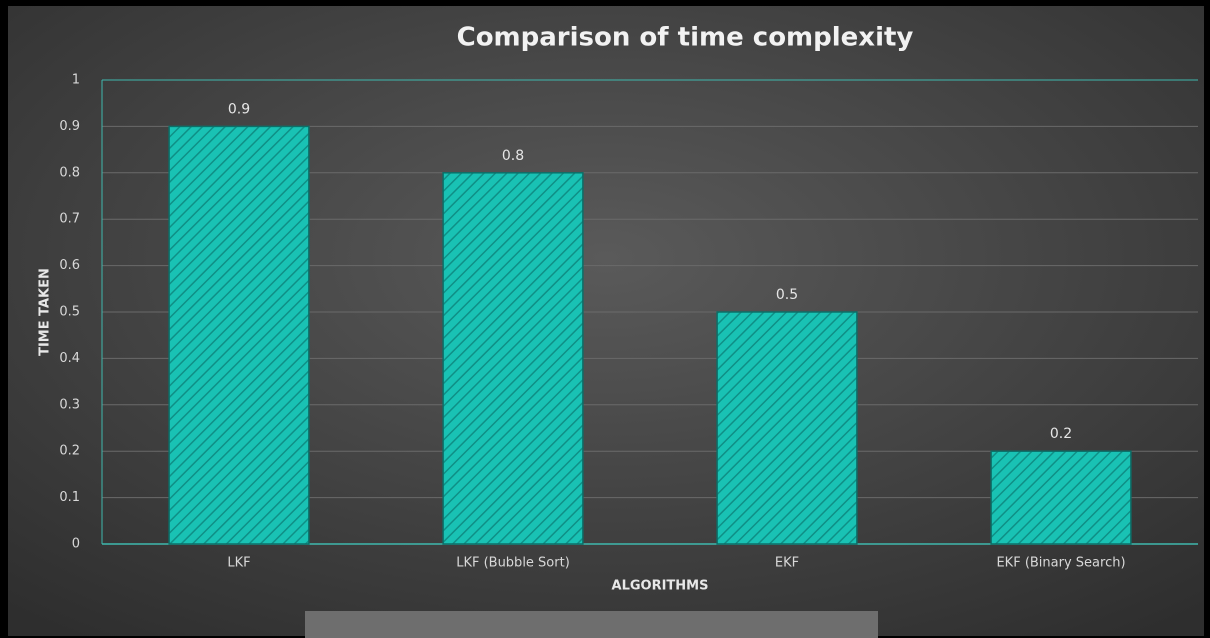 The height and width of the screenshot is (638, 1210). Describe the element at coordinates (513, 156) in the screenshot. I see `data-label: 0.8` at that location.